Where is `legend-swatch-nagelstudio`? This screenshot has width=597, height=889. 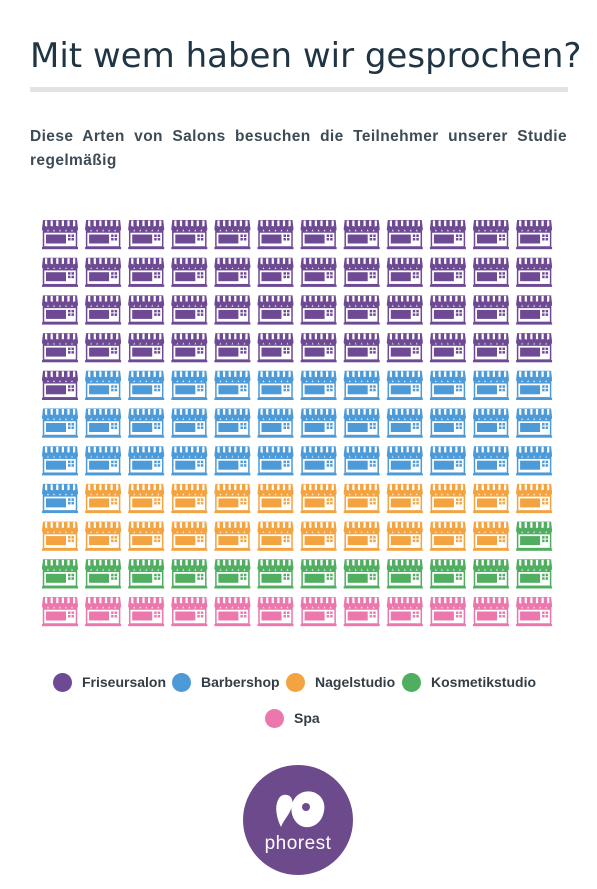 legend-swatch-nagelstudio is located at coordinates (295, 682).